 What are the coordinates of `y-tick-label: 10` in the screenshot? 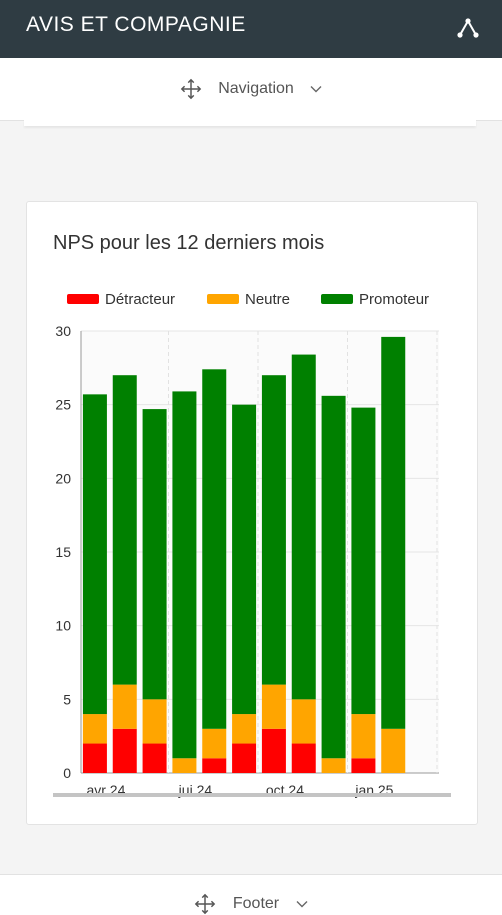 It's located at (63, 626).